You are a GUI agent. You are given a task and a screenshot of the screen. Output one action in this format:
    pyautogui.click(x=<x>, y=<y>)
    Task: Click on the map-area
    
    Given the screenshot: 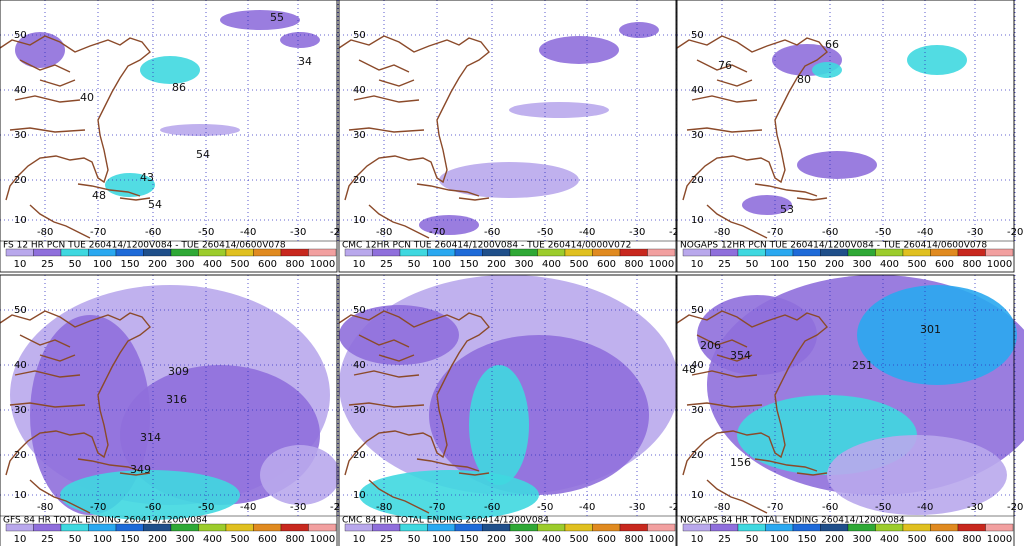 What is the action you would take?
    pyautogui.click(x=507, y=121)
    